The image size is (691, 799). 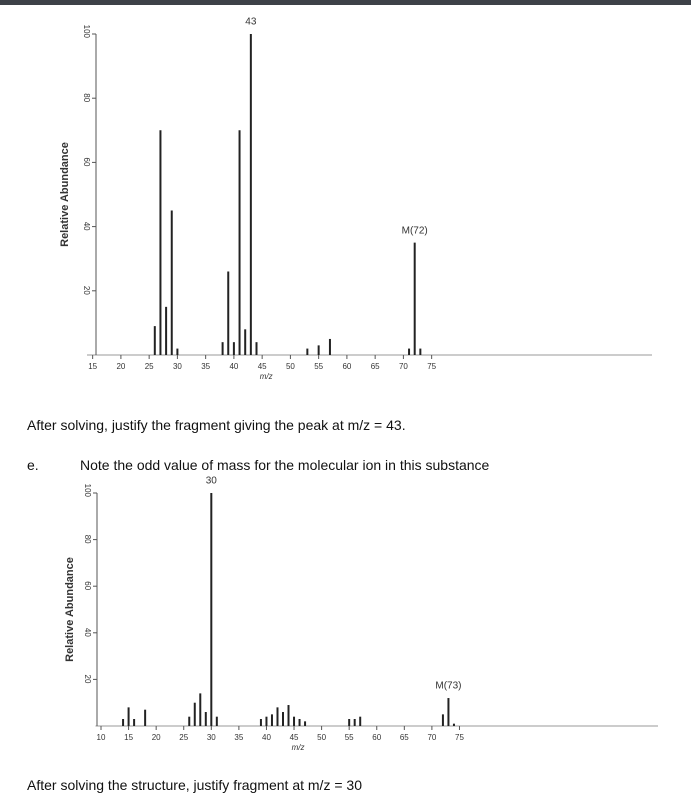 What do you see at coordinates (448, 686) in the screenshot?
I see `peak-annotation: M(73)` at bounding box center [448, 686].